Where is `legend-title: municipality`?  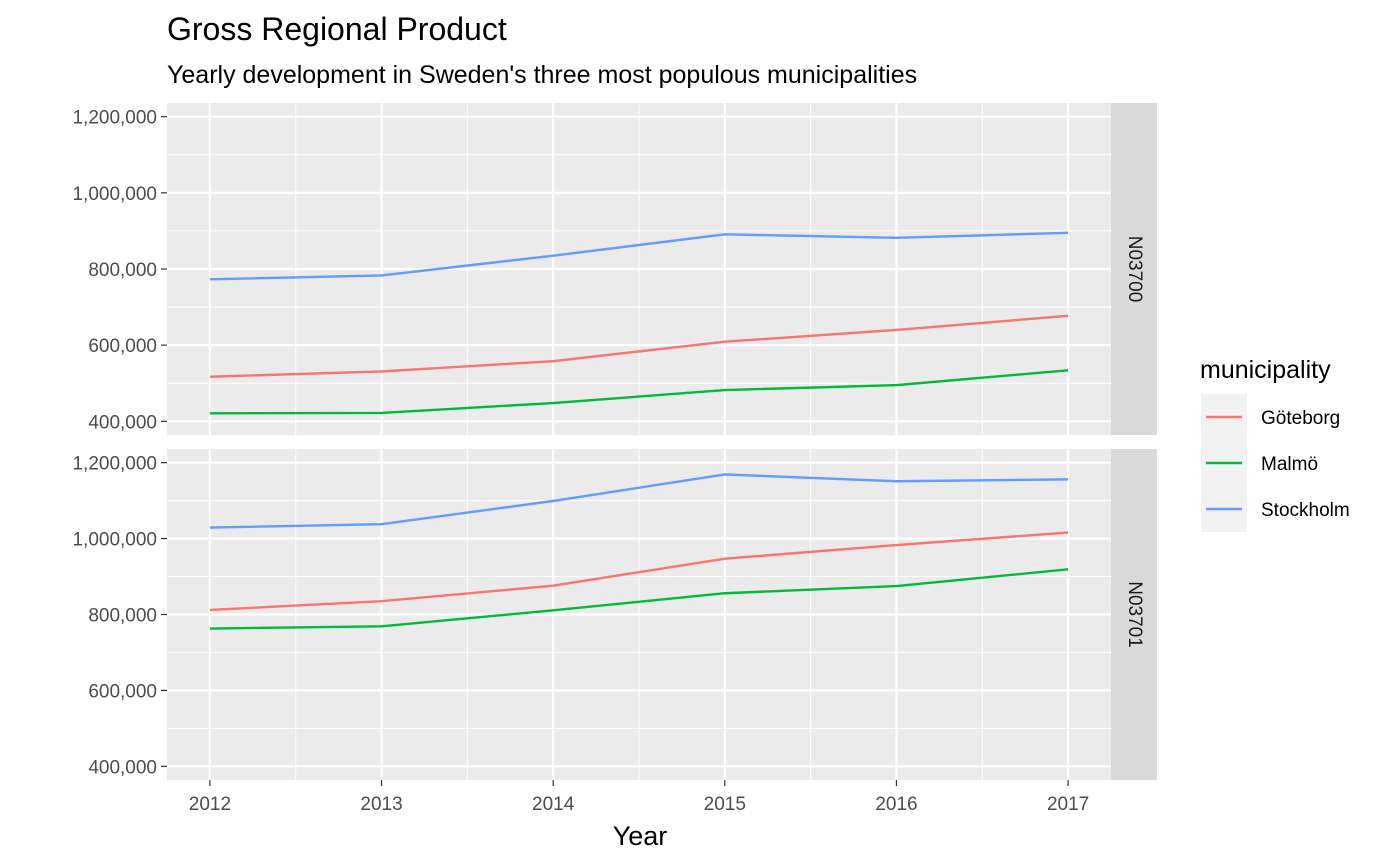
legend-title: municipality is located at coordinates (1265, 370).